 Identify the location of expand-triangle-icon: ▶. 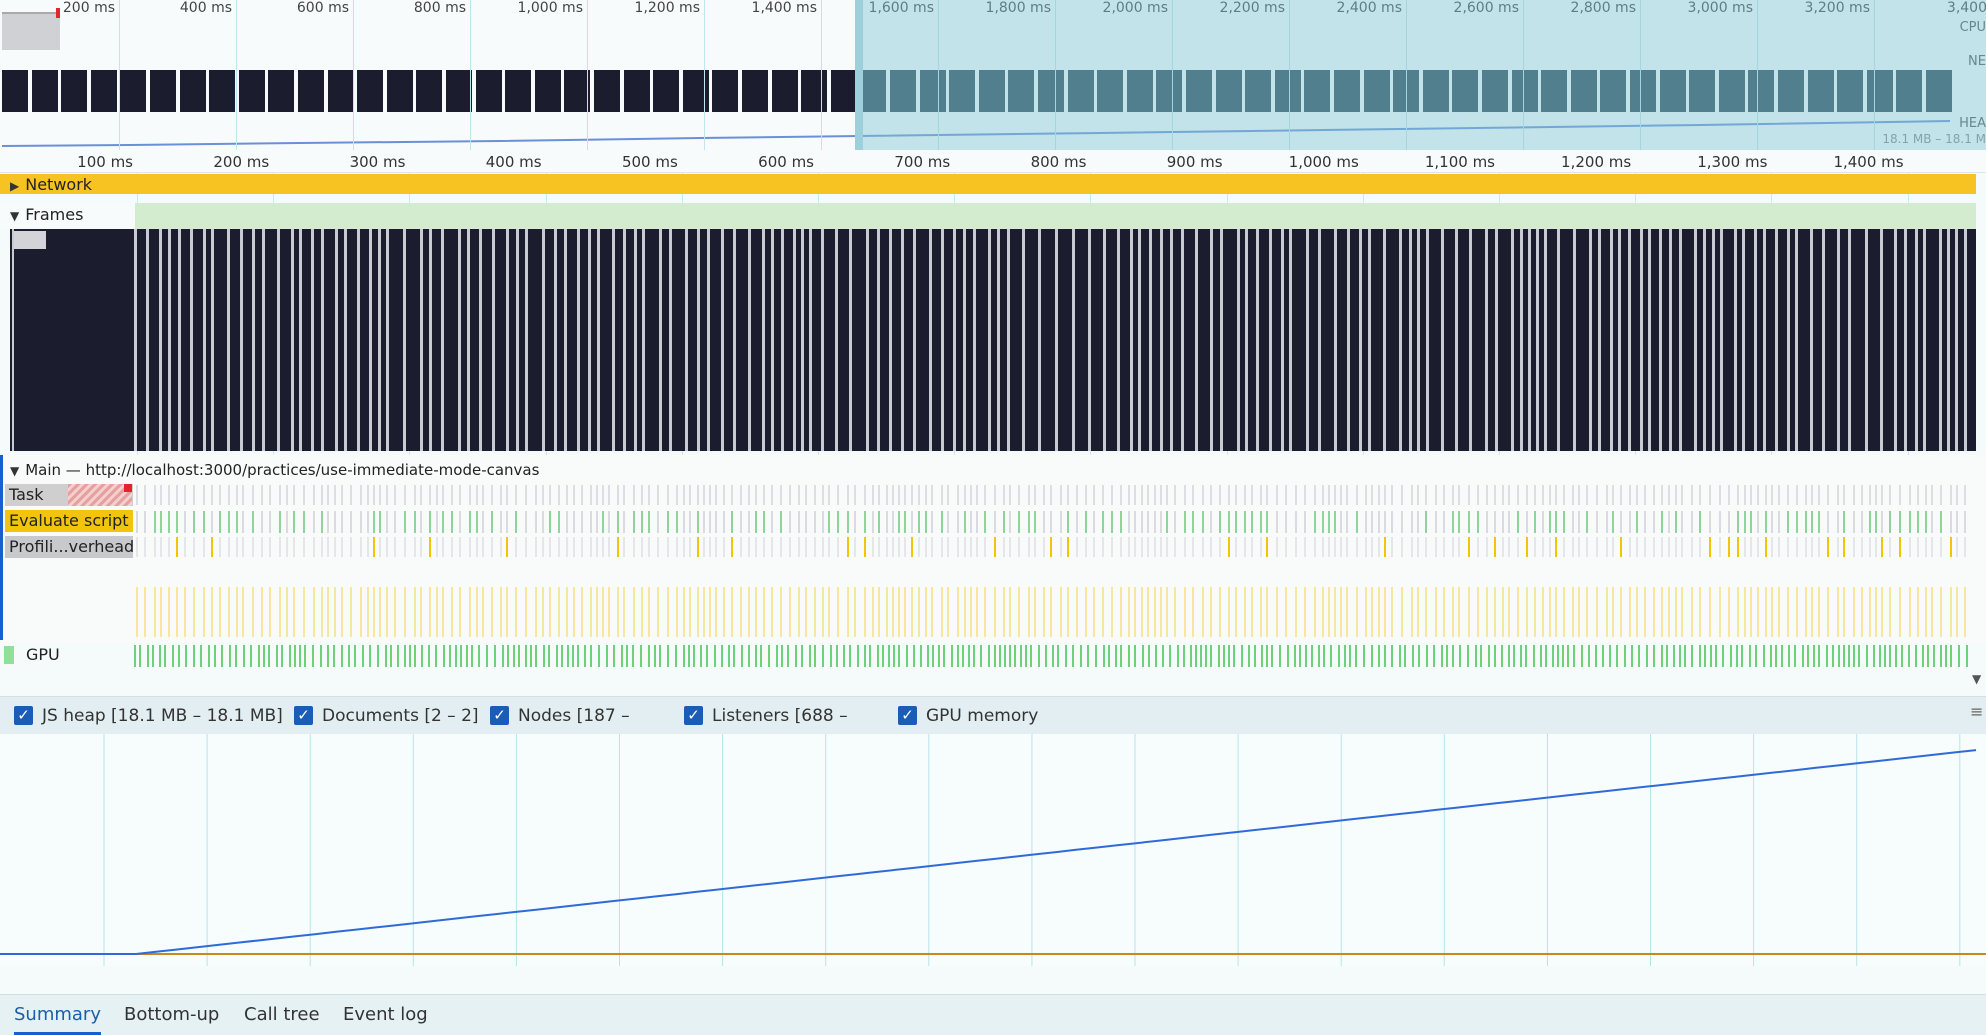
(15, 186).